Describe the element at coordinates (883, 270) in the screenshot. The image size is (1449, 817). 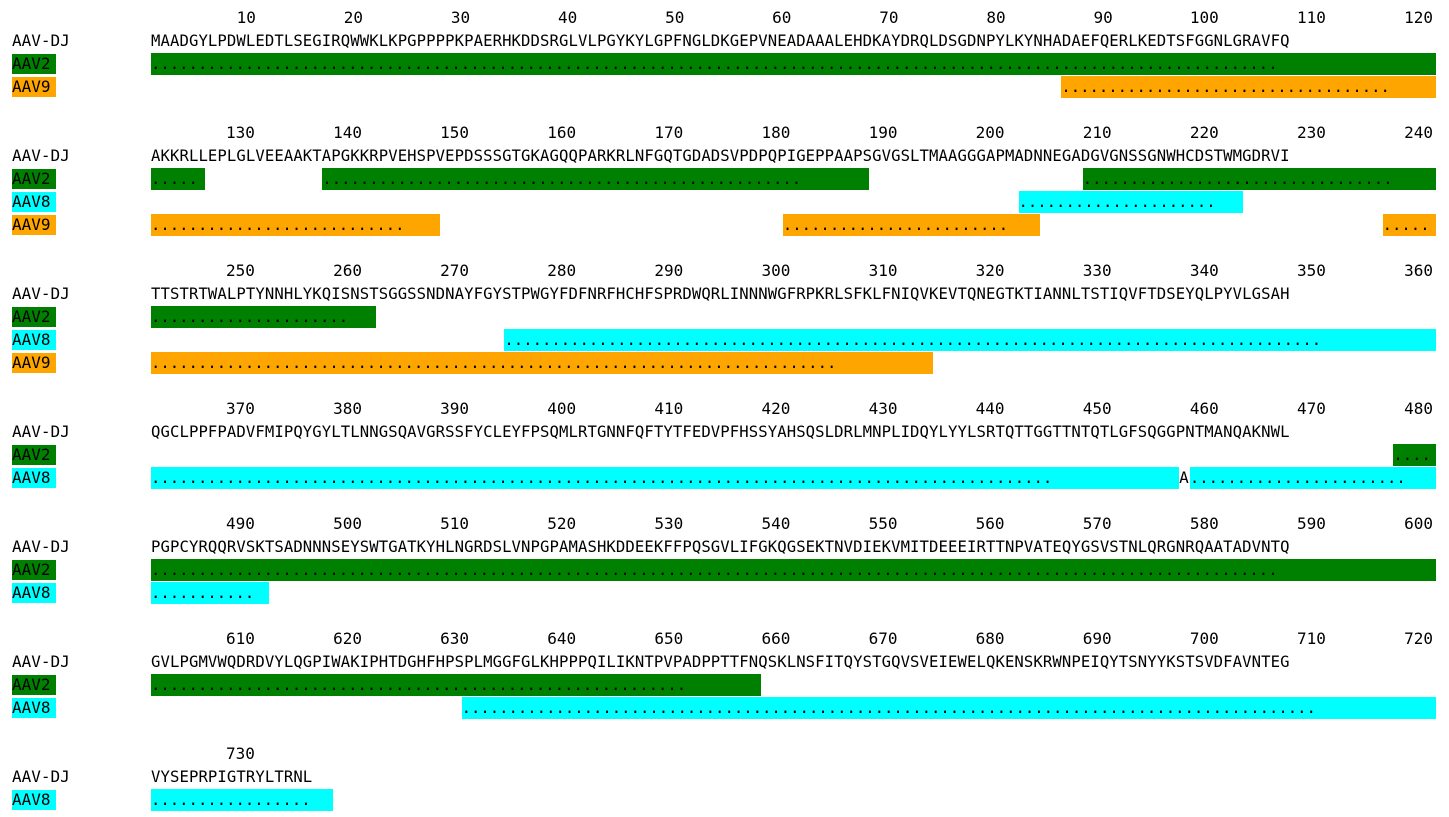
I see `position-tick-label: 310` at that location.